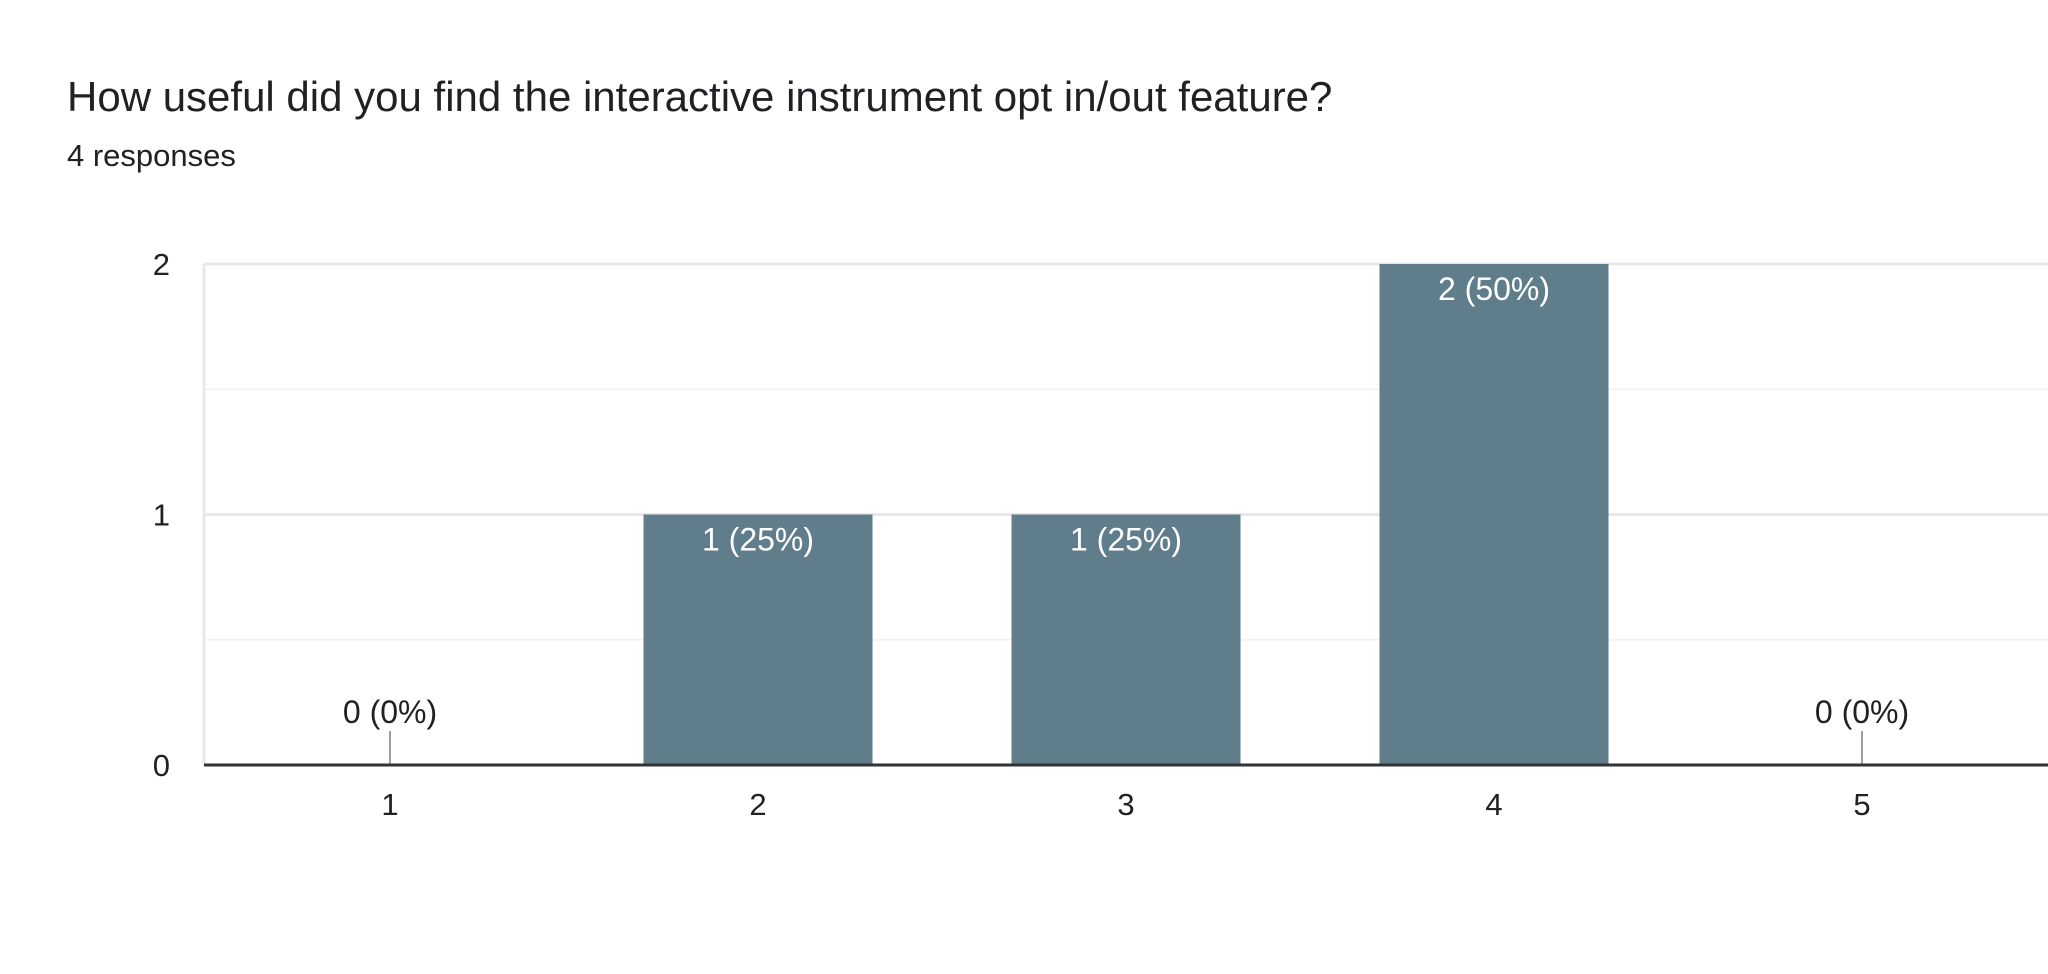 The height and width of the screenshot is (974, 2048). What do you see at coordinates (757, 804) in the screenshot?
I see `x-tick-label: 2` at bounding box center [757, 804].